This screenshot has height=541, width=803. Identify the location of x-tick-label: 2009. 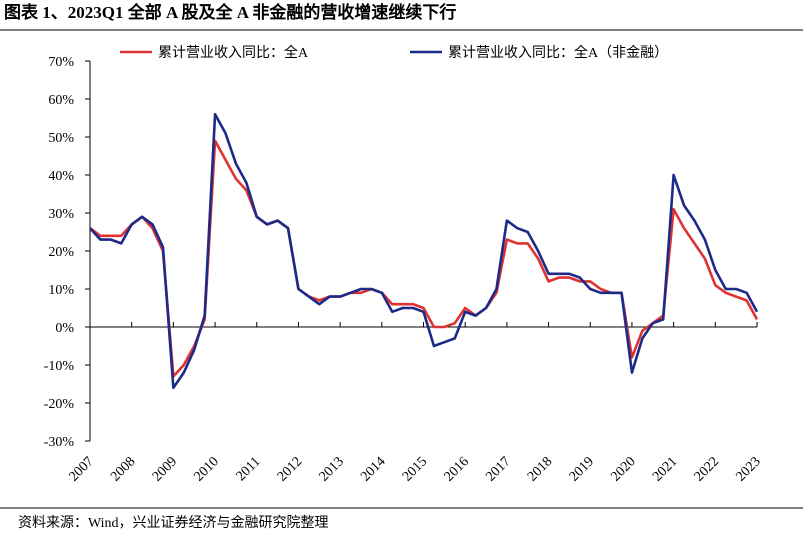
(165, 469).